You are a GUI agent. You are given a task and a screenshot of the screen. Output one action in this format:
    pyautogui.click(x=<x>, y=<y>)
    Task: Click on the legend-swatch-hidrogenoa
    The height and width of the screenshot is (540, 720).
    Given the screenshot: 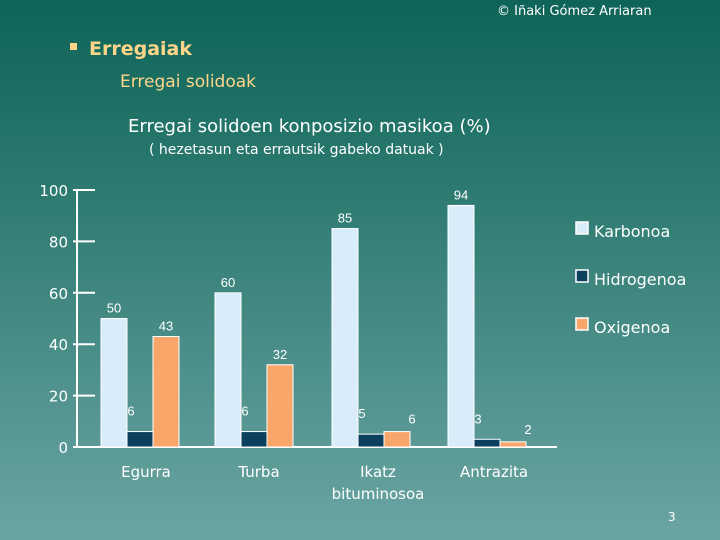 What is the action you would take?
    pyautogui.click(x=582, y=276)
    